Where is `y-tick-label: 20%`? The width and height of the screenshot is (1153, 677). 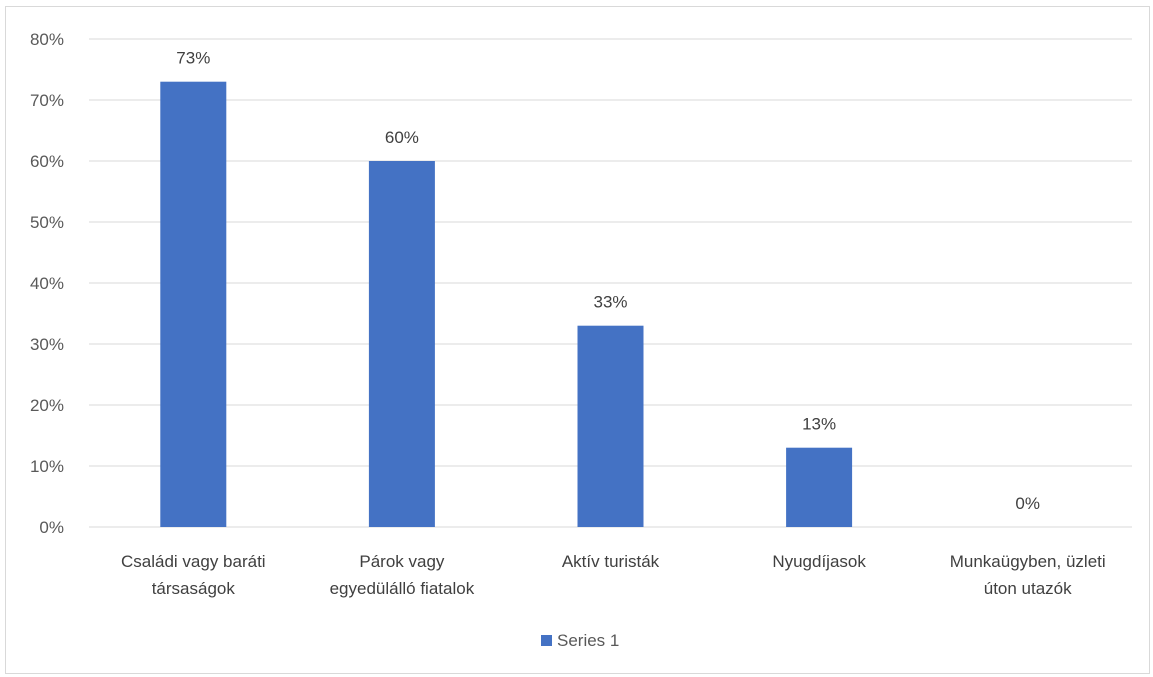
y-tick-label: 20% is located at coordinates (47, 405).